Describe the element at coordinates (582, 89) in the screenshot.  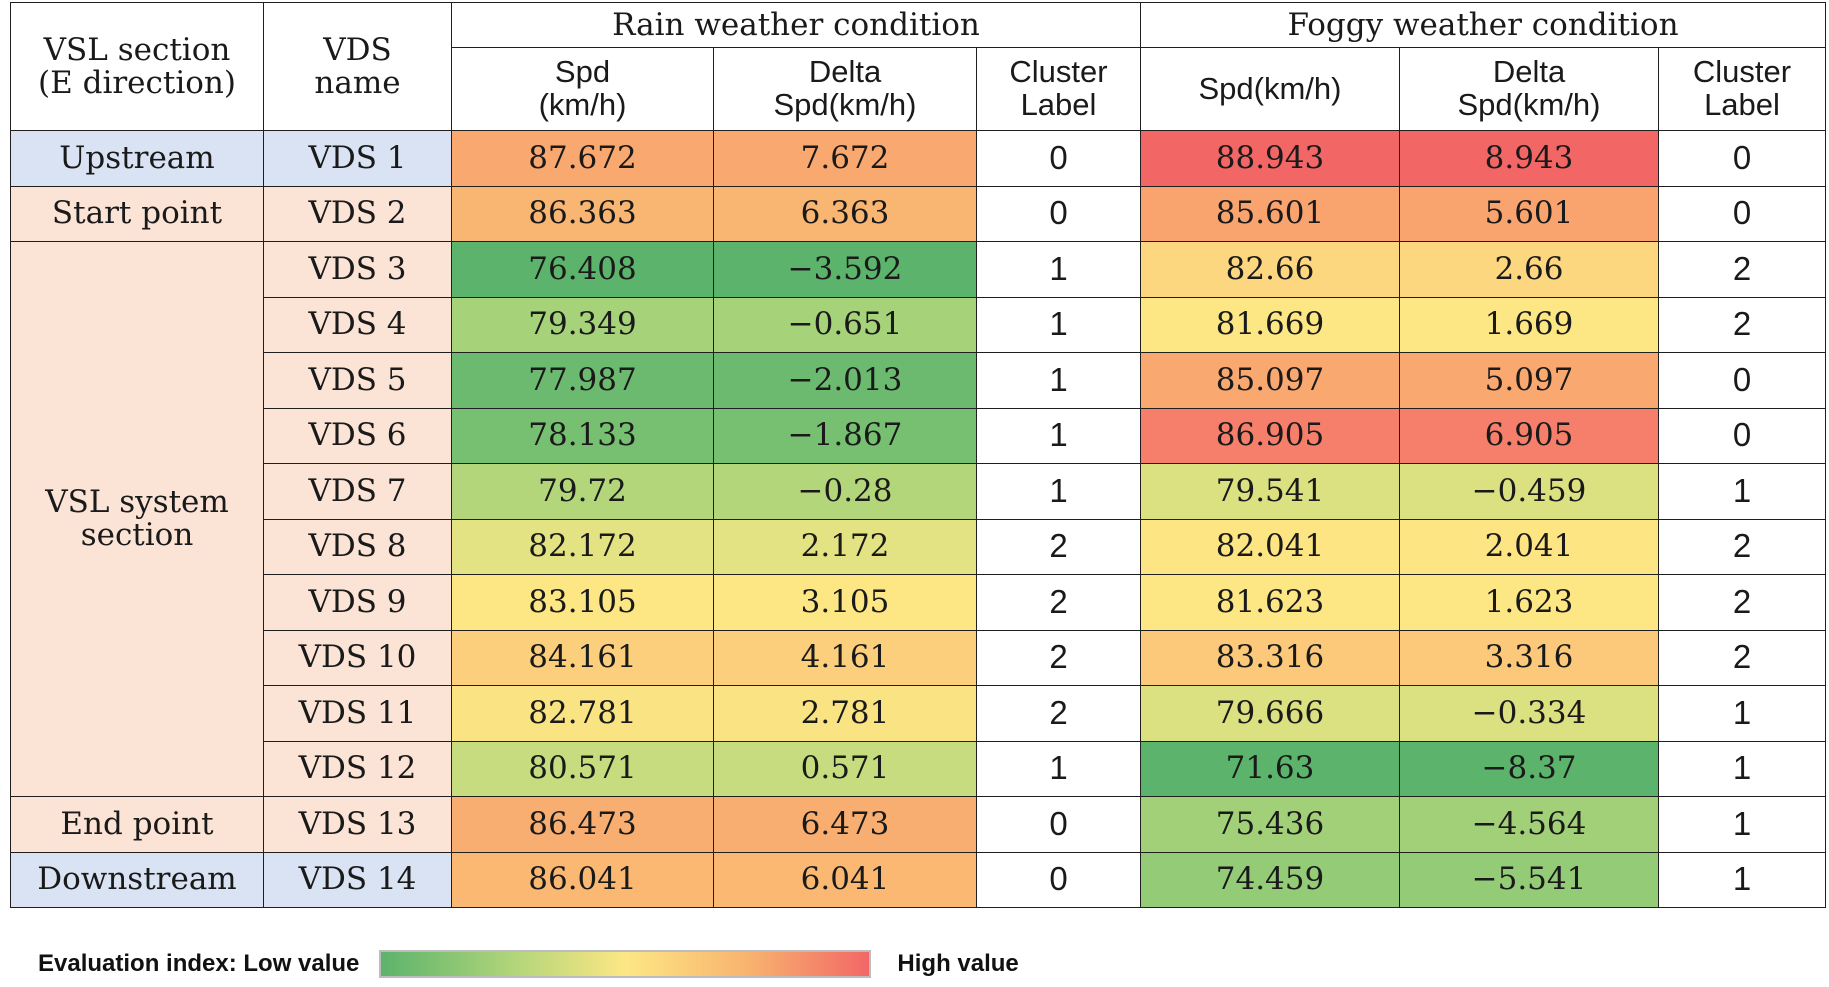
I see `header-rain-spd: Spd (km/h)` at that location.